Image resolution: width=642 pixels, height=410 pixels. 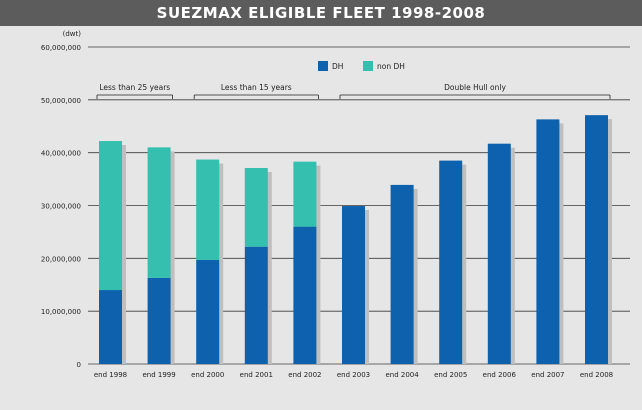 I want to click on annotation-label: Double Hull only, so click(x=475, y=87).